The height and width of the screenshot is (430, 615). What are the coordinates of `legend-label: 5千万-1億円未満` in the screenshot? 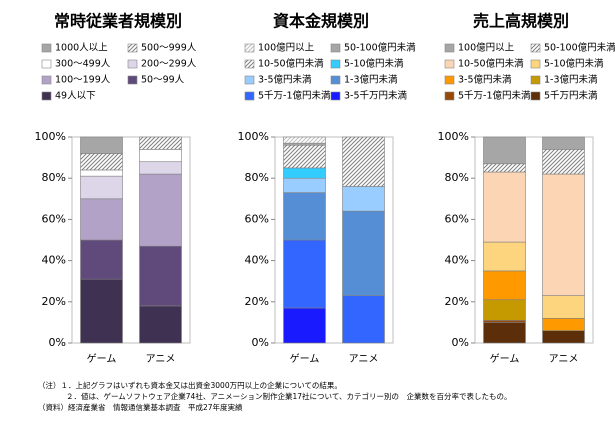 It's located at (494, 96).